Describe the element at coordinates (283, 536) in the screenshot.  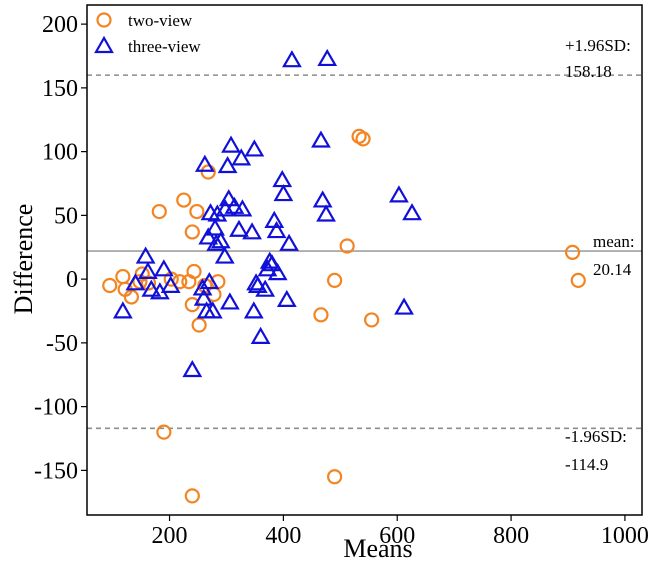
I see `x-tick-label: 400` at that location.